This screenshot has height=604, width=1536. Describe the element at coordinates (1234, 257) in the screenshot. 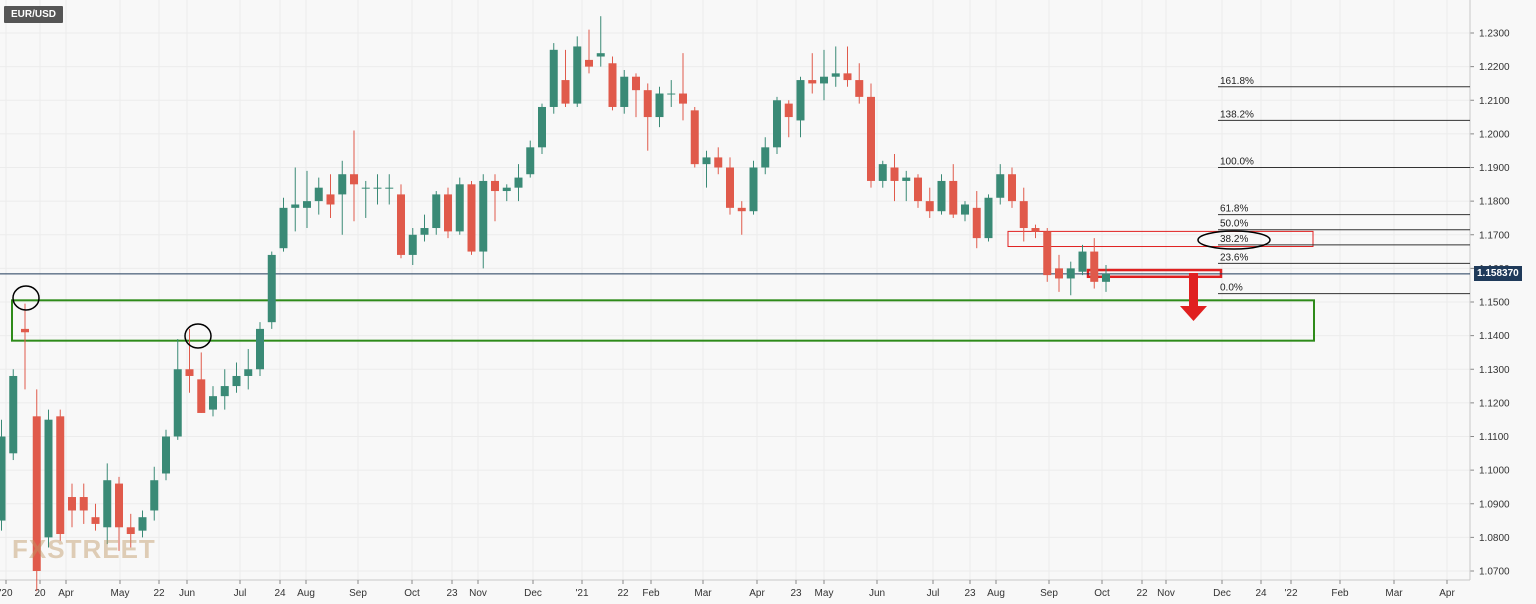

I see `fib-level-label: 23.6%` at that location.